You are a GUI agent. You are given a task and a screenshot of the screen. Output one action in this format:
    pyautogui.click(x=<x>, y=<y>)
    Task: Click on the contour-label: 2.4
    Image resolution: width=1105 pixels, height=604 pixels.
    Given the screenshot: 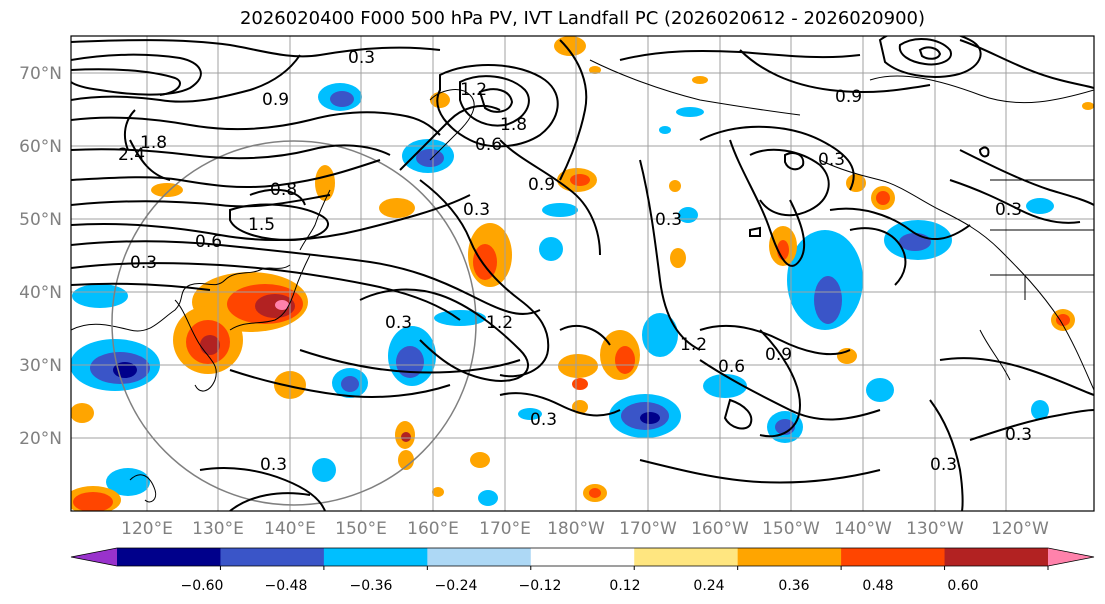 What is the action you would take?
    pyautogui.click(x=131, y=155)
    